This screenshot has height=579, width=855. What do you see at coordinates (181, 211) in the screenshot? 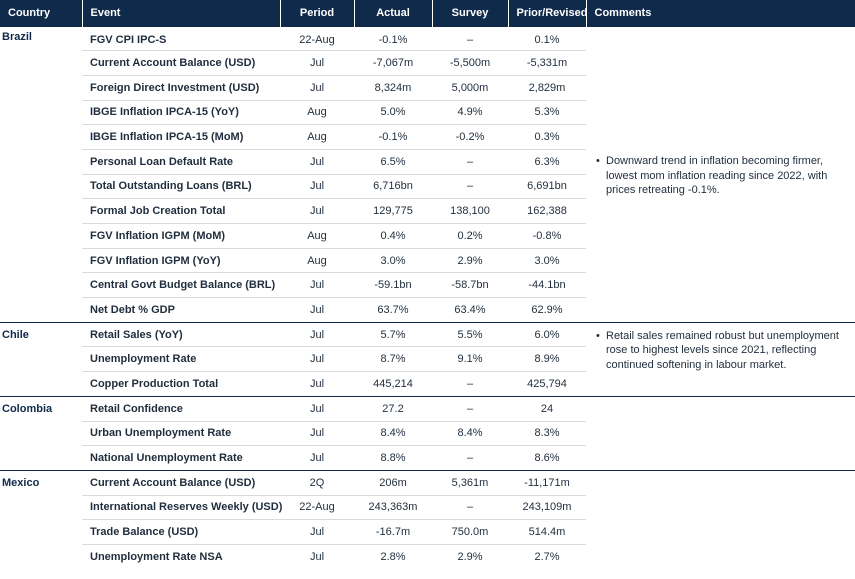
I see `event-cell: Formal Job Creation Total` at bounding box center [181, 211].